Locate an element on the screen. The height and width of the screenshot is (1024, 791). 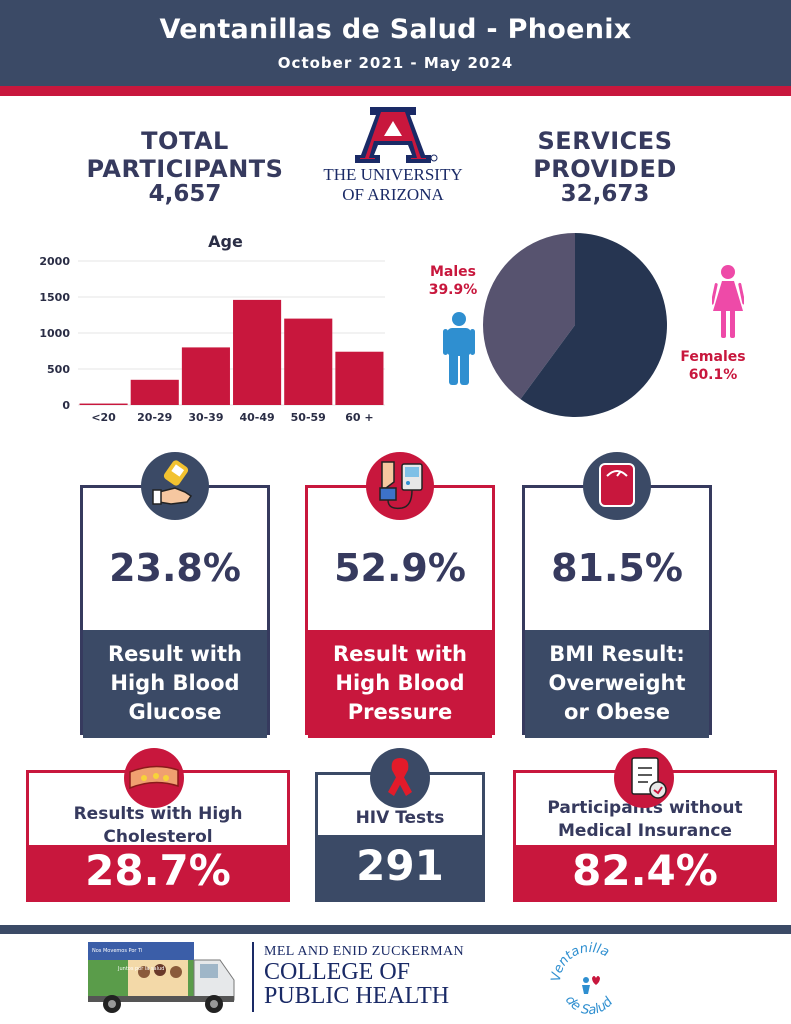
services-provided-value: 32,673 is located at coordinates (605, 194).